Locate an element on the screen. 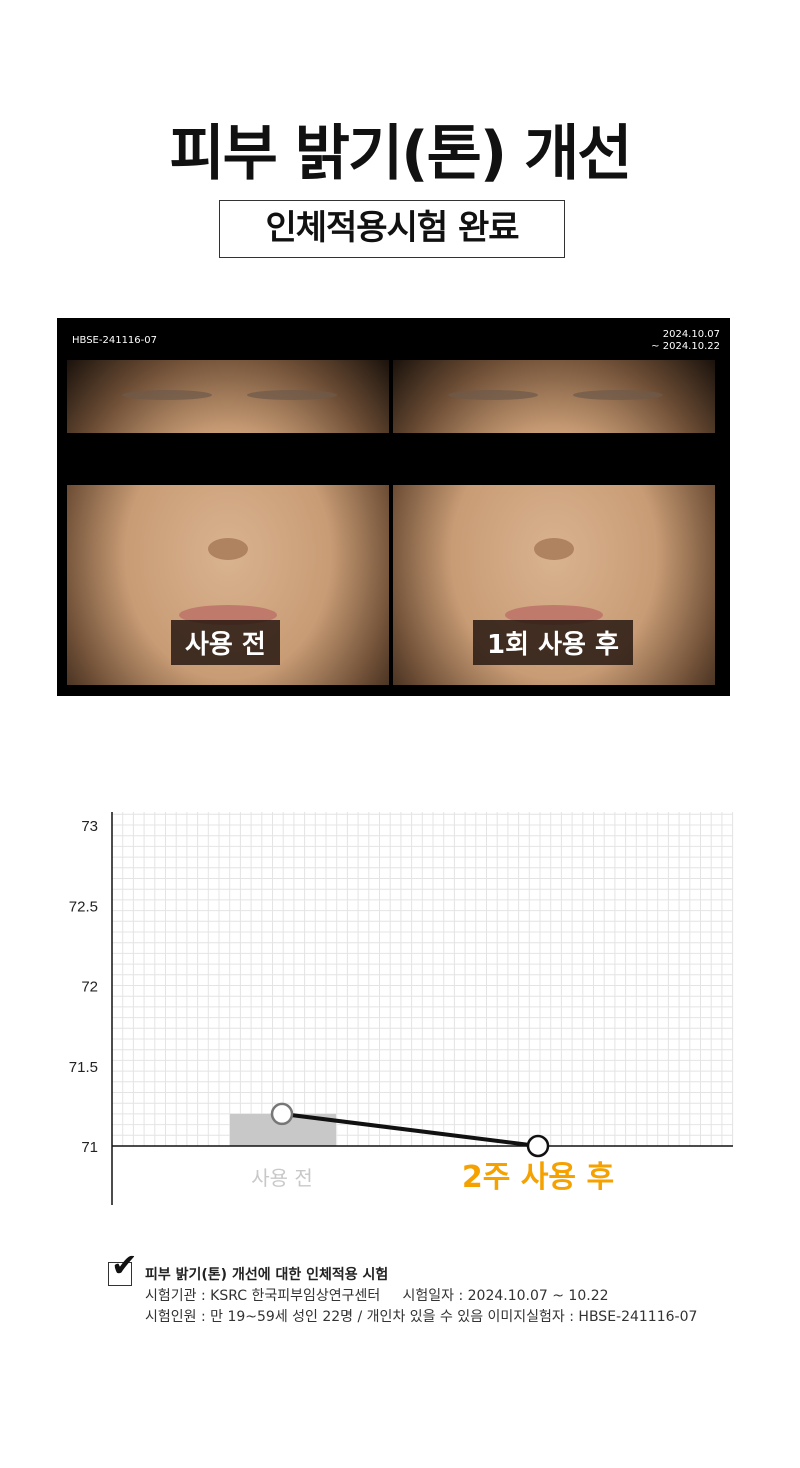 The height and width of the screenshot is (1468, 800). date-start: 2024.10.07 is located at coordinates (691, 334).